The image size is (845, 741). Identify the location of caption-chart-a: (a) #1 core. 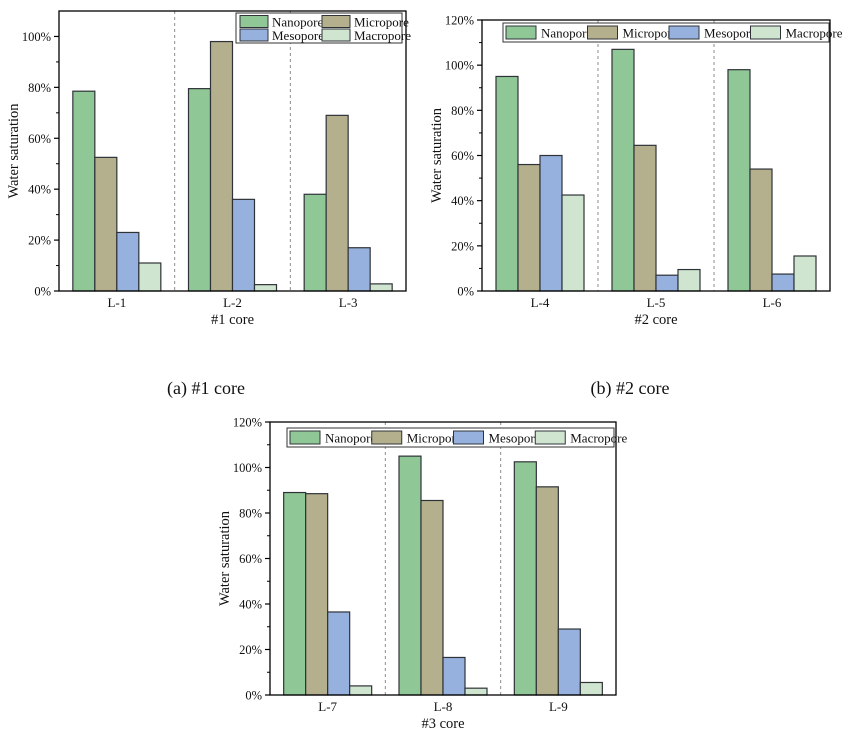
(206, 388).